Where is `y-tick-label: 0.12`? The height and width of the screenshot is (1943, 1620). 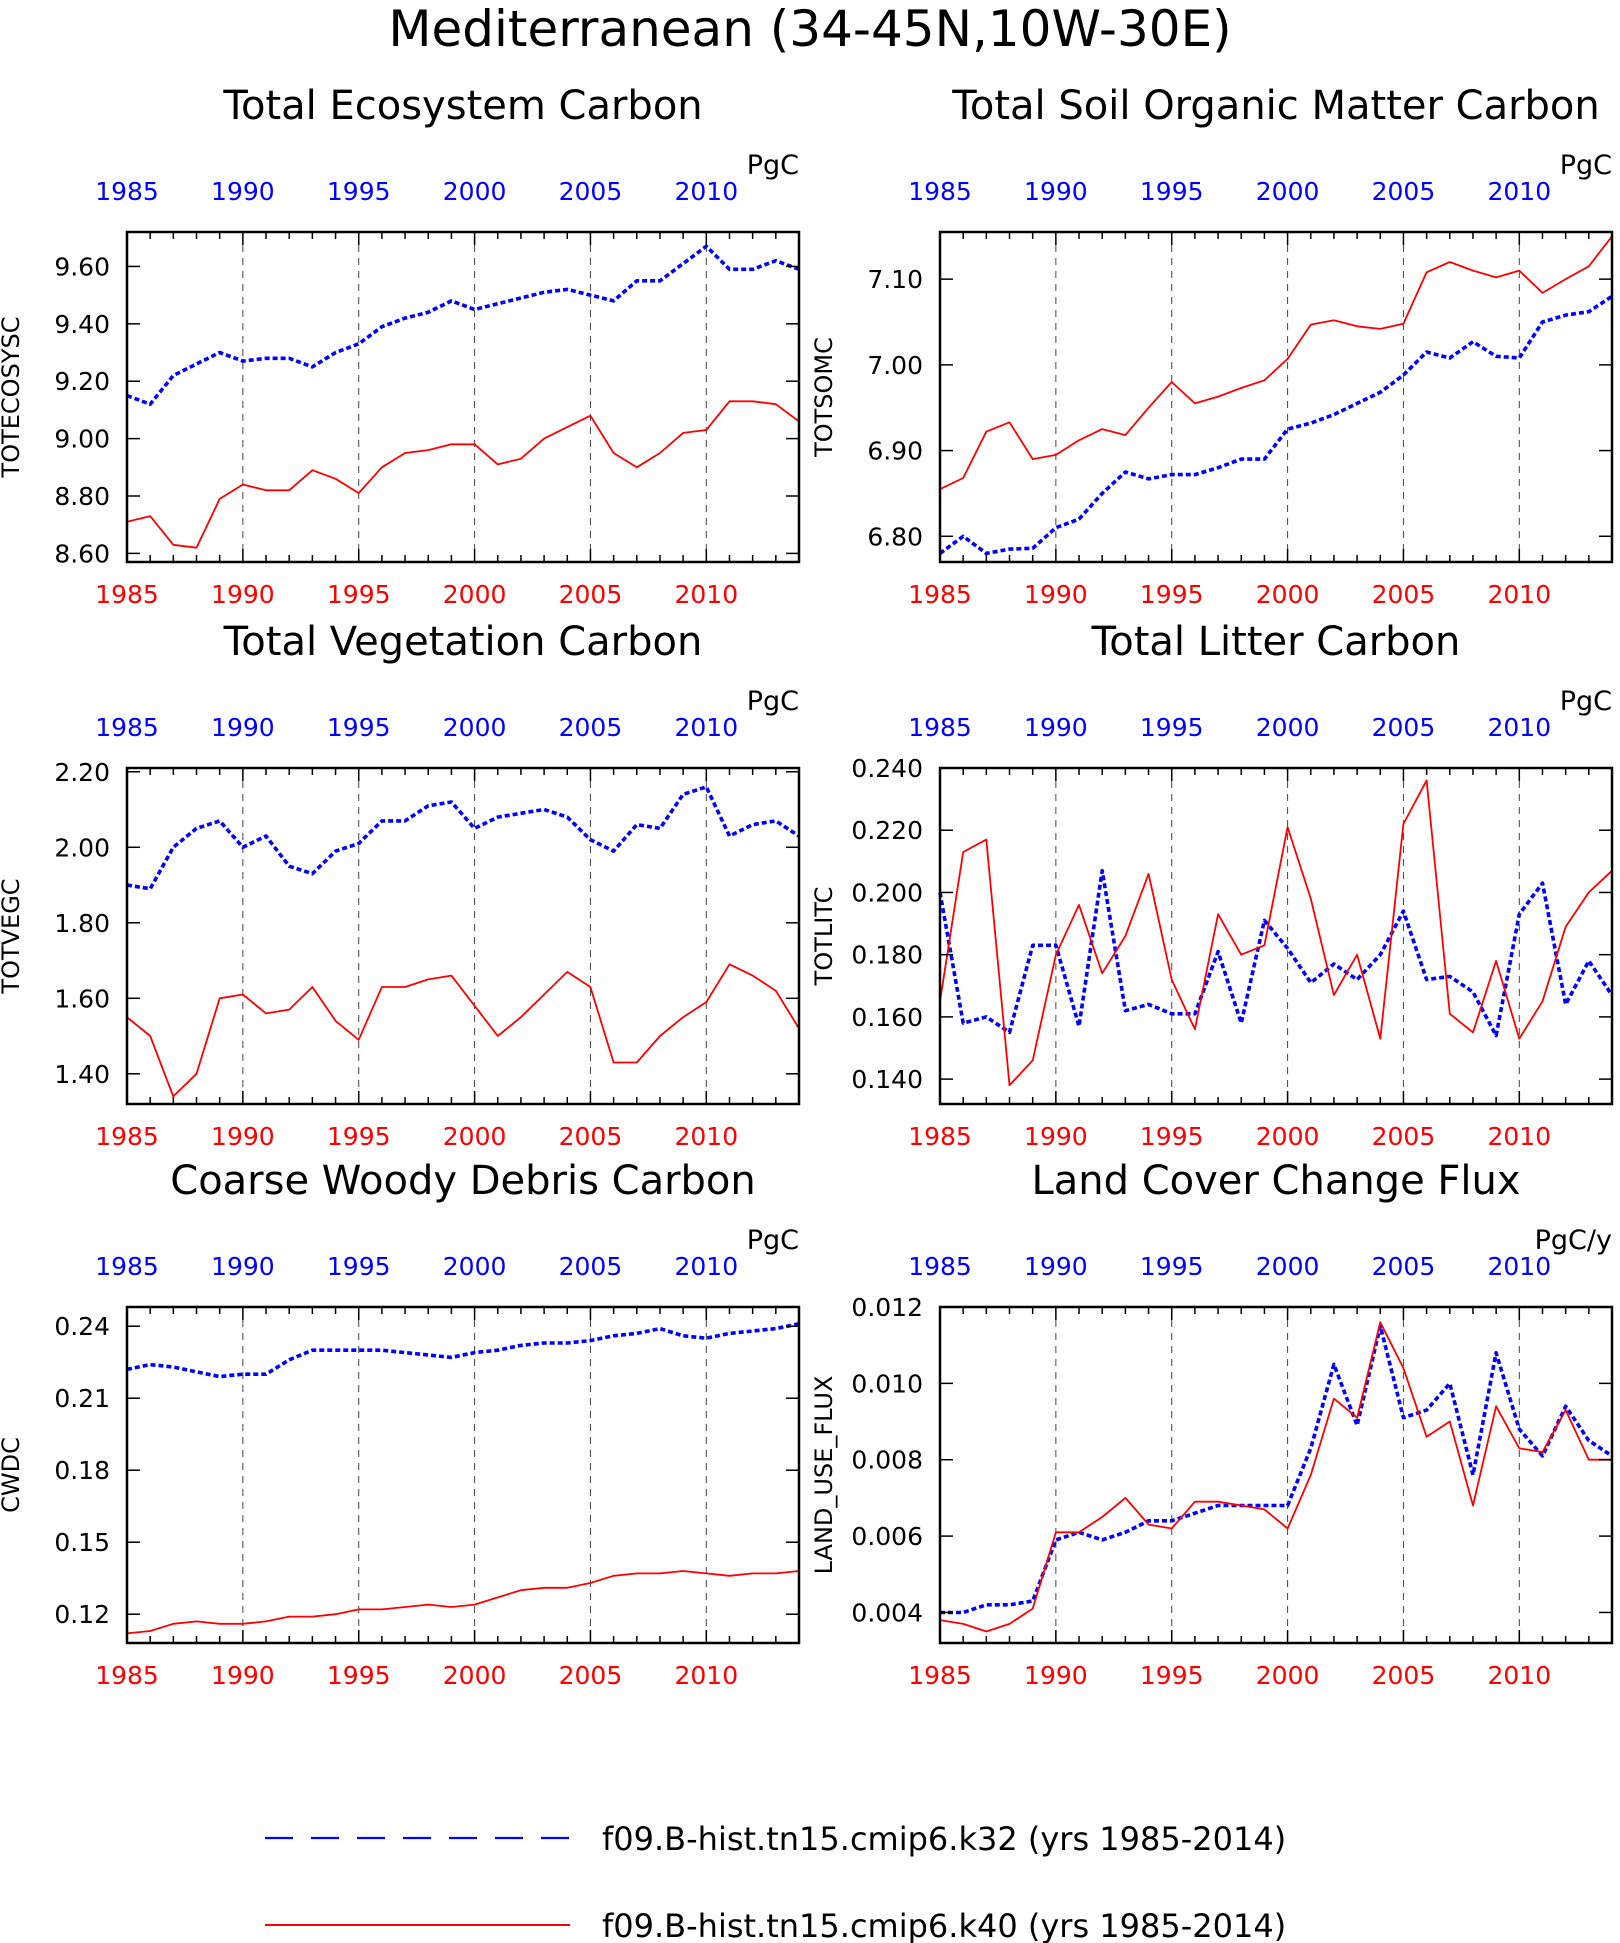 y-tick-label: 0.12 is located at coordinates (82, 1614).